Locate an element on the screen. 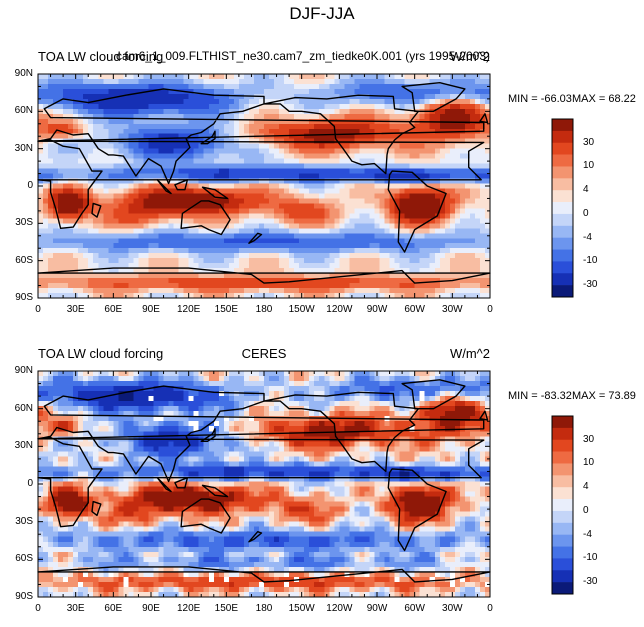 Image resolution: width=644 pixels, height=627 pixels. panel-center-title: CERES is located at coordinates (264, 353).